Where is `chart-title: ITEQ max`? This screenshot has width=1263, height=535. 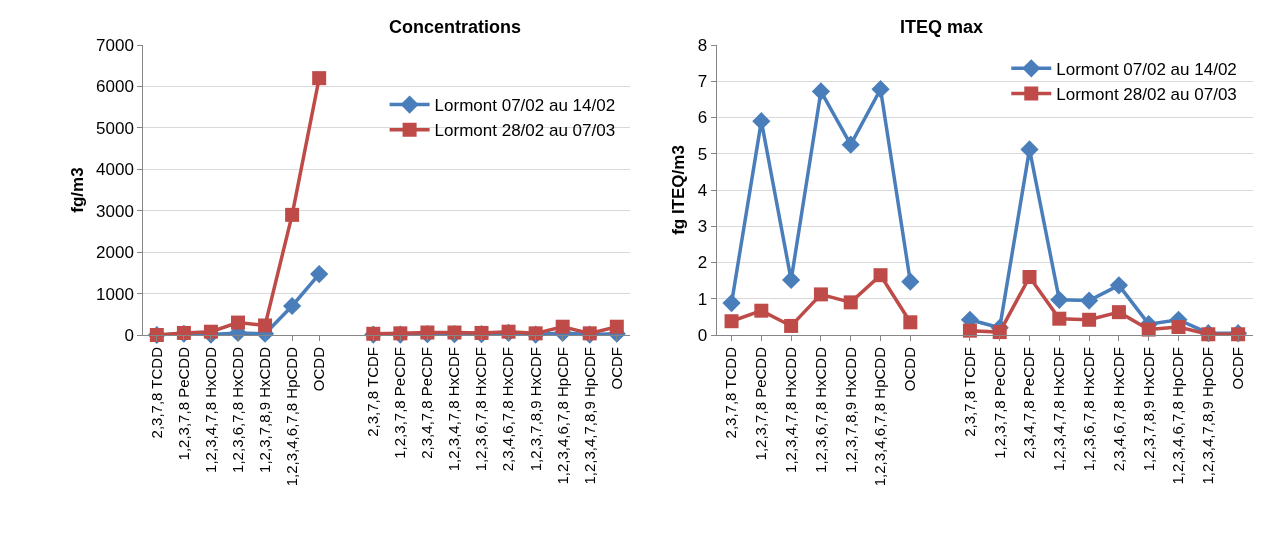
chart-title: ITEQ max is located at coordinates (942, 27).